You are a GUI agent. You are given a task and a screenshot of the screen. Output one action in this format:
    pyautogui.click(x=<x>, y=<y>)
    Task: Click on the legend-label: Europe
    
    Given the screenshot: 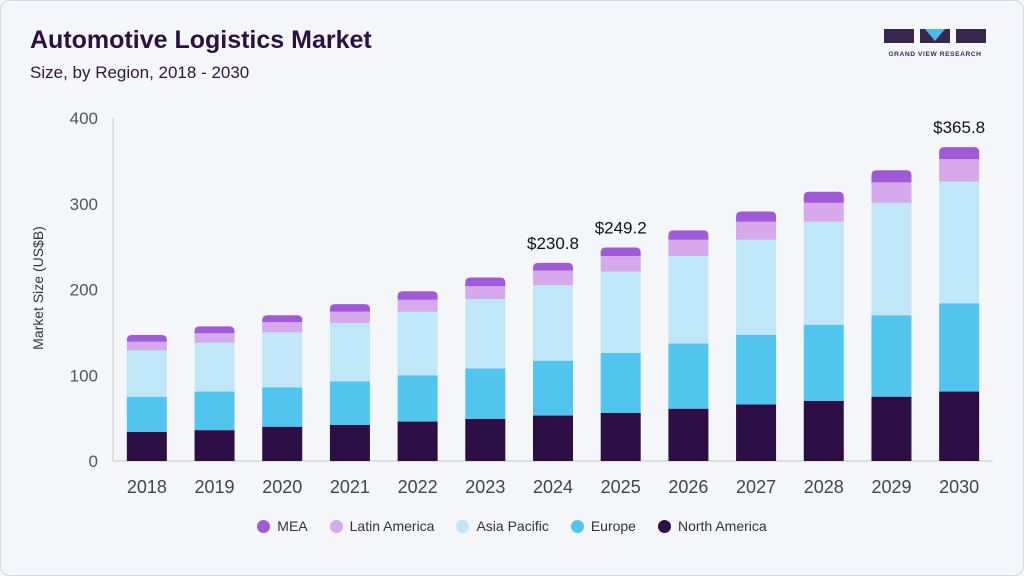 What is the action you would take?
    pyautogui.click(x=613, y=526)
    